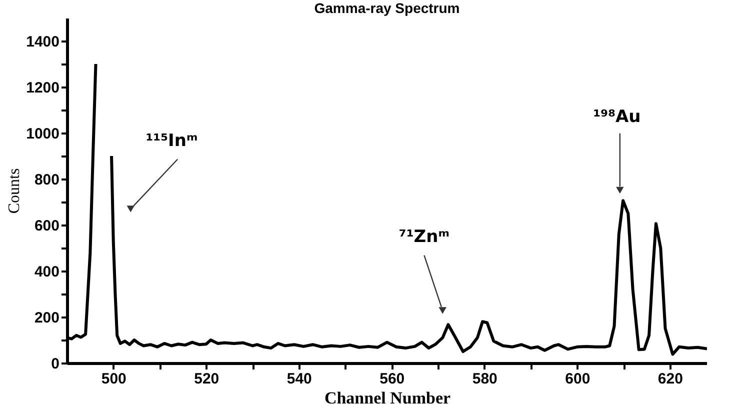  I want to click on x-tick-label: 500, so click(113, 379).